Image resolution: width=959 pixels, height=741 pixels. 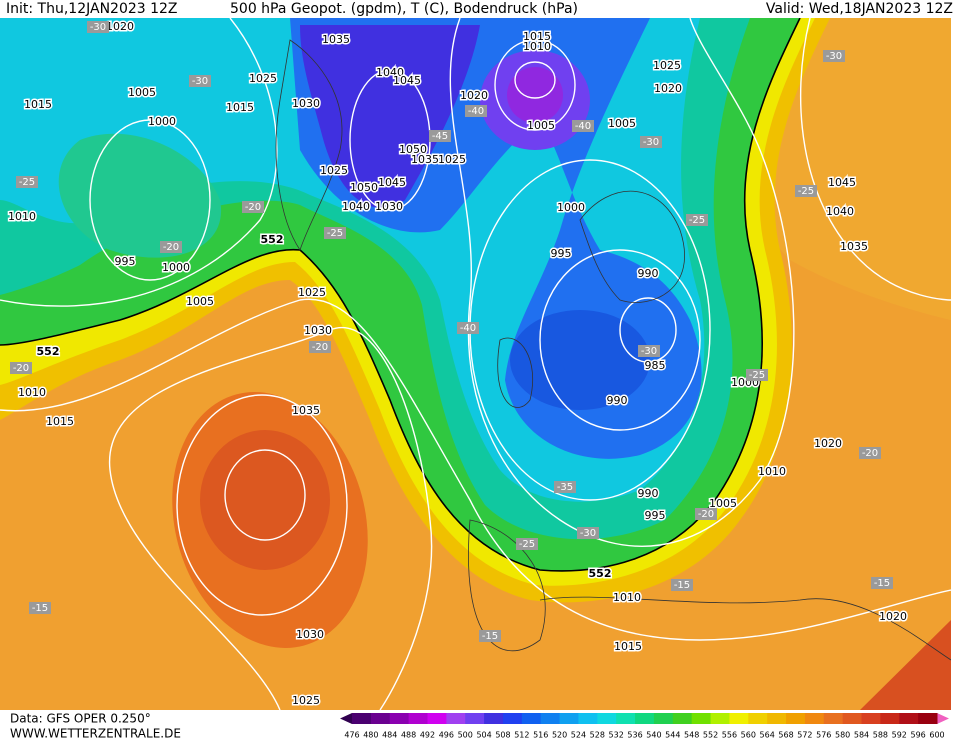 What do you see at coordinates (936, 735) in the screenshot?
I see `colorbar-tick-label: 600` at bounding box center [936, 735].